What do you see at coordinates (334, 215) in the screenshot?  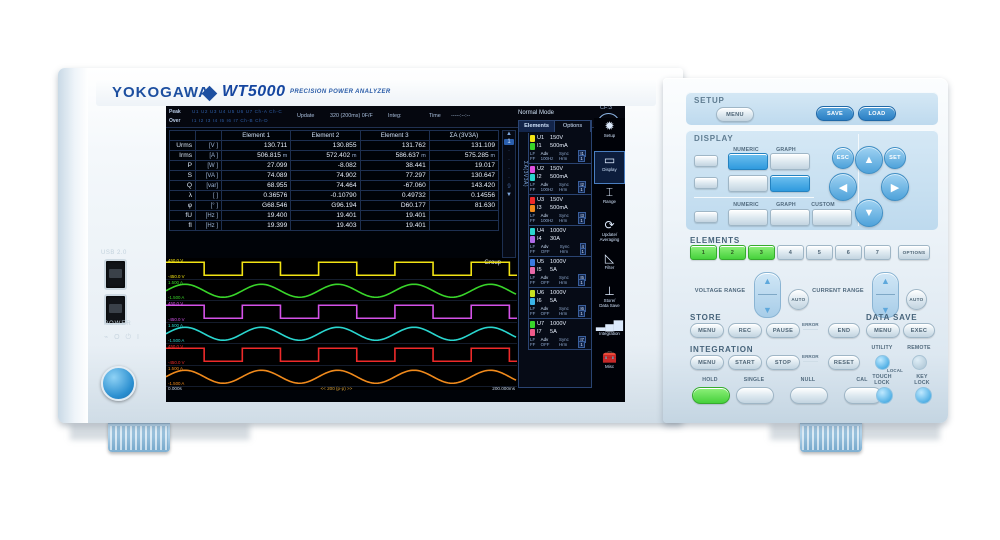 I see `table-row: fU [Hz ] 19.400 19.401 19.401` at bounding box center [334, 215].